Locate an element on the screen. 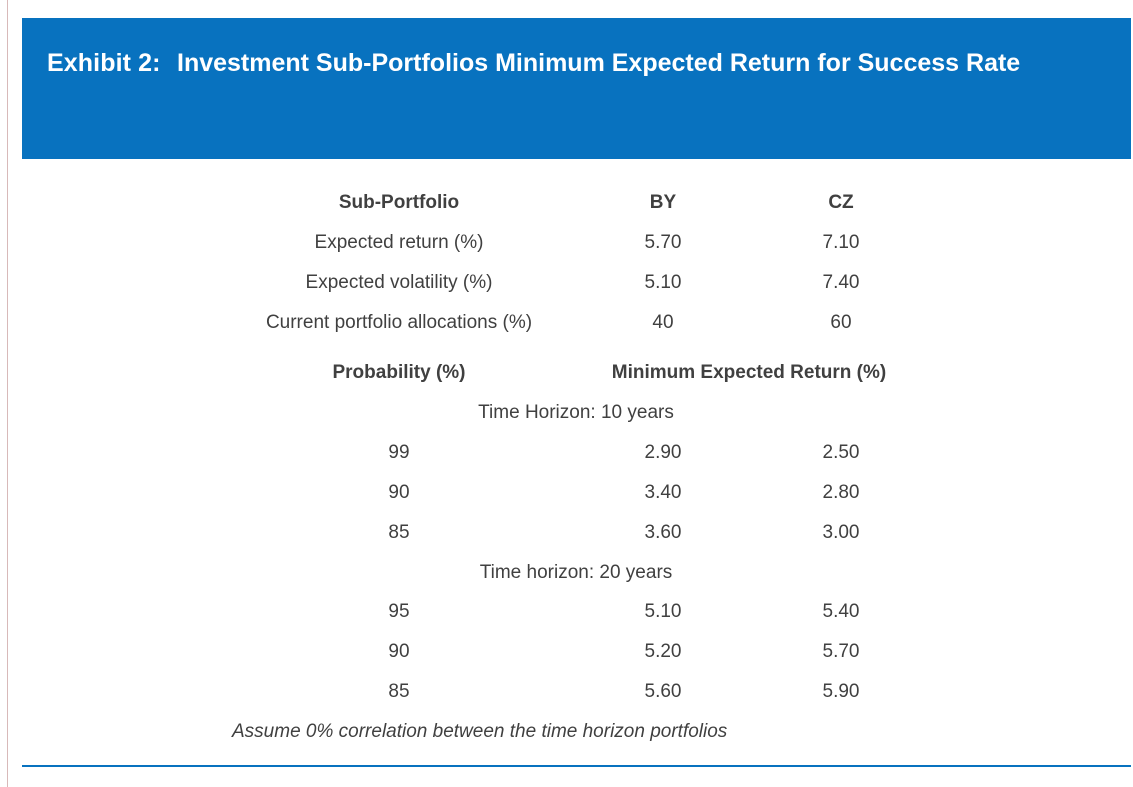  row-label-current-allocations: Current portfolio allocations (%) is located at coordinates (399, 322).